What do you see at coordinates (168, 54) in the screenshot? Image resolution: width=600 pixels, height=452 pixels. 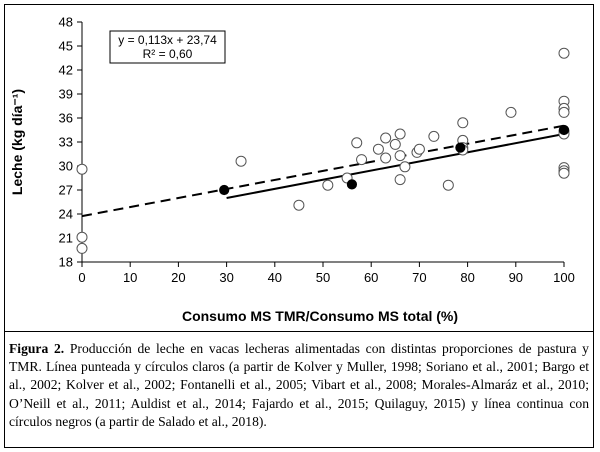 I see `r-squared-text: R² = 0,60` at bounding box center [168, 54].